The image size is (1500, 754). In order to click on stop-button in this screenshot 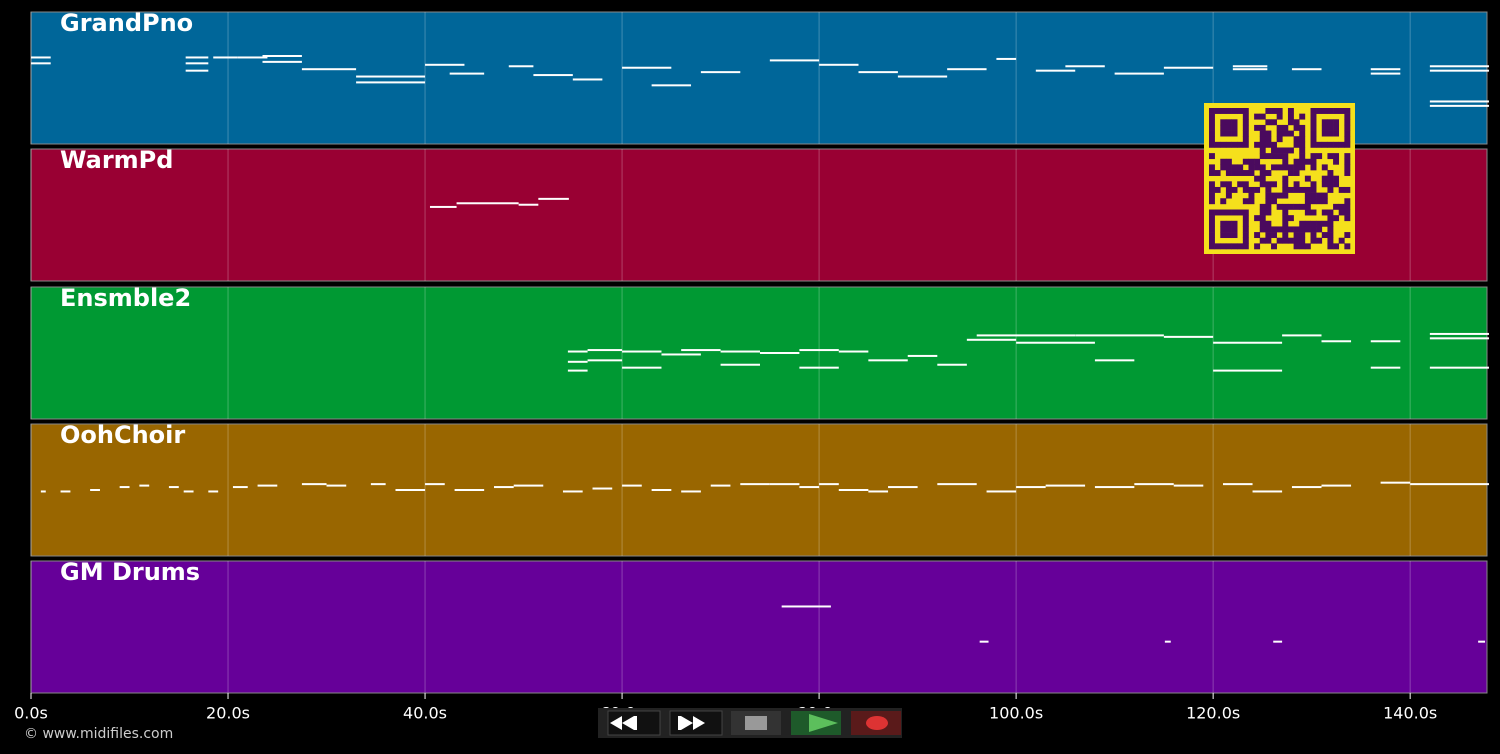, I will do `click(756, 723)`.